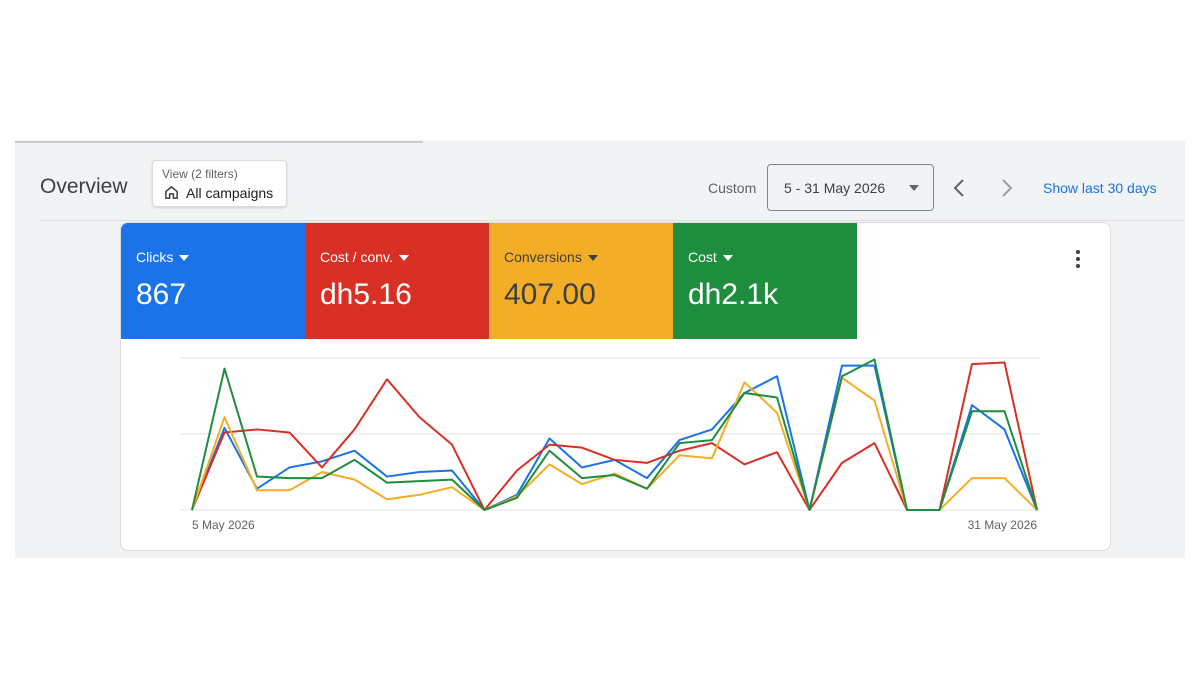  I want to click on more-menu, so click(1078, 259).